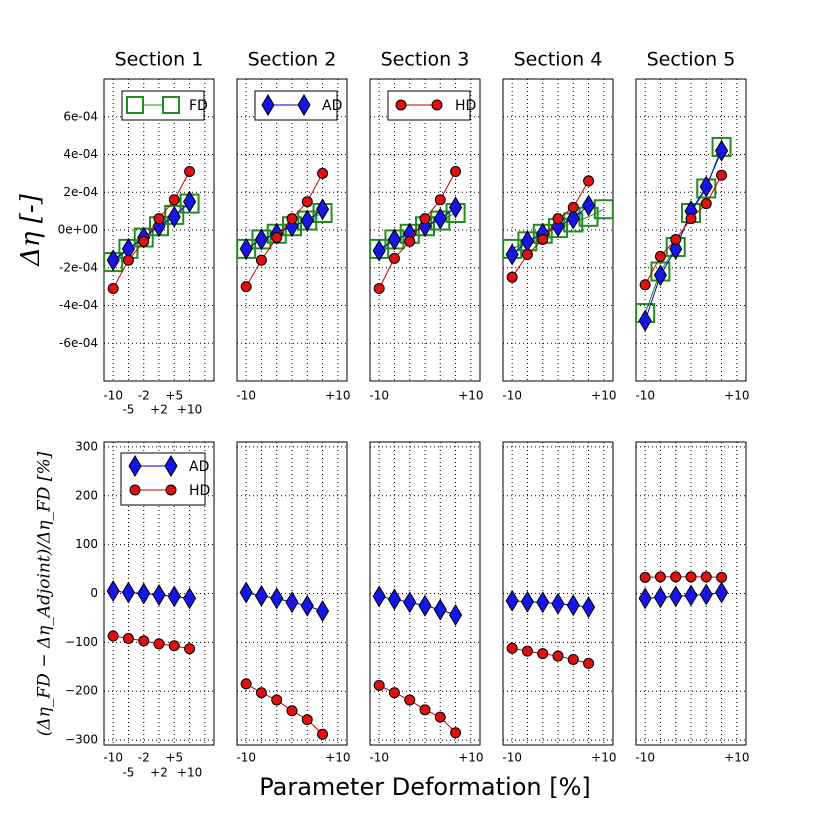 This screenshot has height=830, width=830. I want to click on section-3-title: Section 3, so click(425, 60).